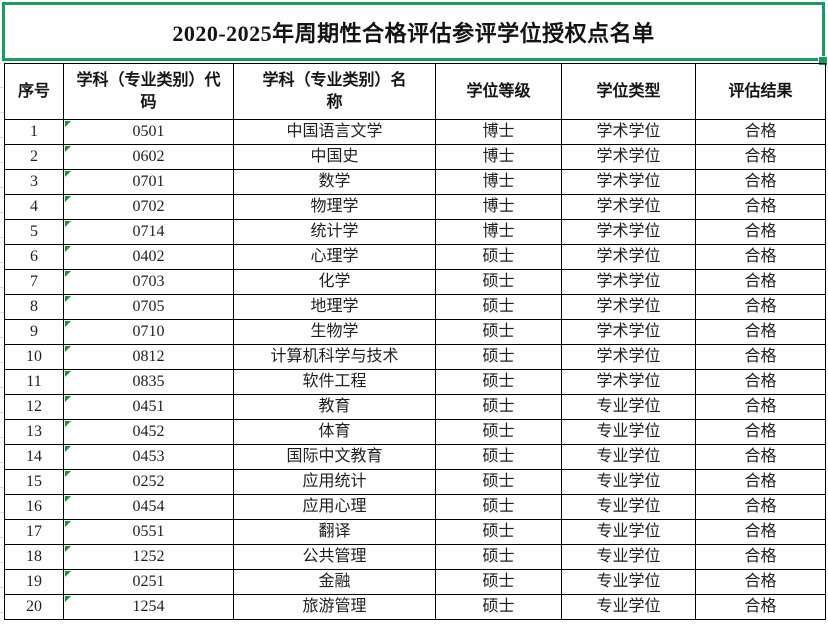 The height and width of the screenshot is (626, 828). What do you see at coordinates (34, 257) in the screenshot?
I see `index-cell: 6` at bounding box center [34, 257].